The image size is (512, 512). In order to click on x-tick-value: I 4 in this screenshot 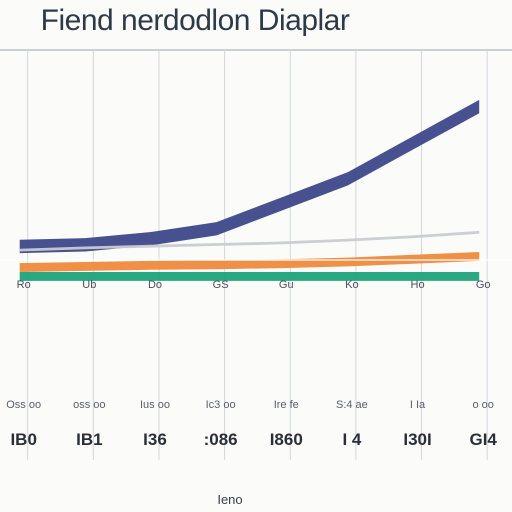, I will do `click(351, 439)`.